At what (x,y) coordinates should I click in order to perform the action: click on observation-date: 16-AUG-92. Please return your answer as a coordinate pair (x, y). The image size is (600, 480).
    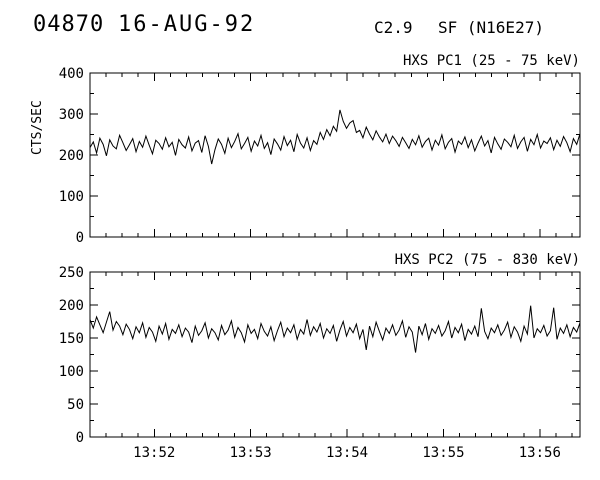
    Looking at the image, I should click on (187, 24).